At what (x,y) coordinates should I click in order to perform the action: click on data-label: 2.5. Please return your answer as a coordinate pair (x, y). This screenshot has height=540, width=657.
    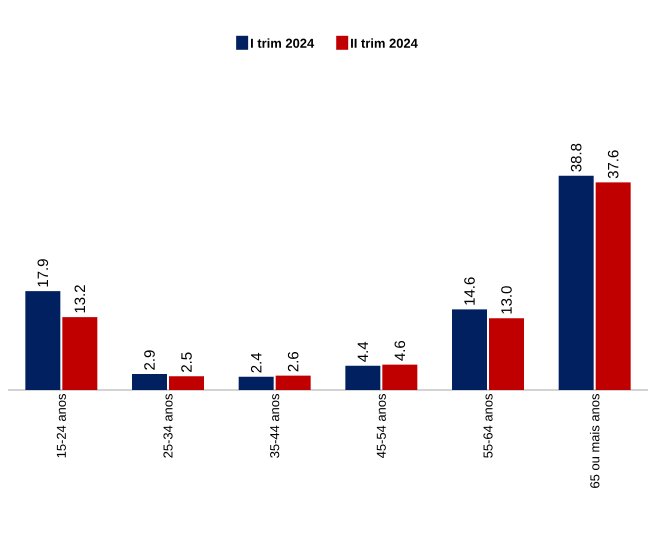
    Looking at the image, I should click on (186, 362).